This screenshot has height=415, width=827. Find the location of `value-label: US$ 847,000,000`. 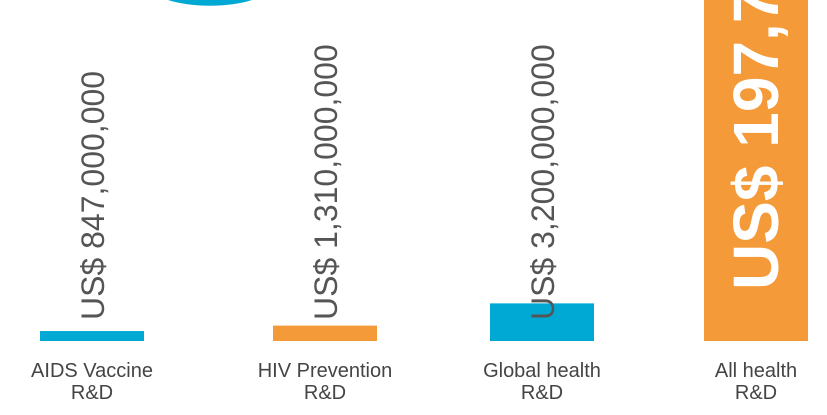

value-label: US$ 847,000,000 is located at coordinates (93, 195).